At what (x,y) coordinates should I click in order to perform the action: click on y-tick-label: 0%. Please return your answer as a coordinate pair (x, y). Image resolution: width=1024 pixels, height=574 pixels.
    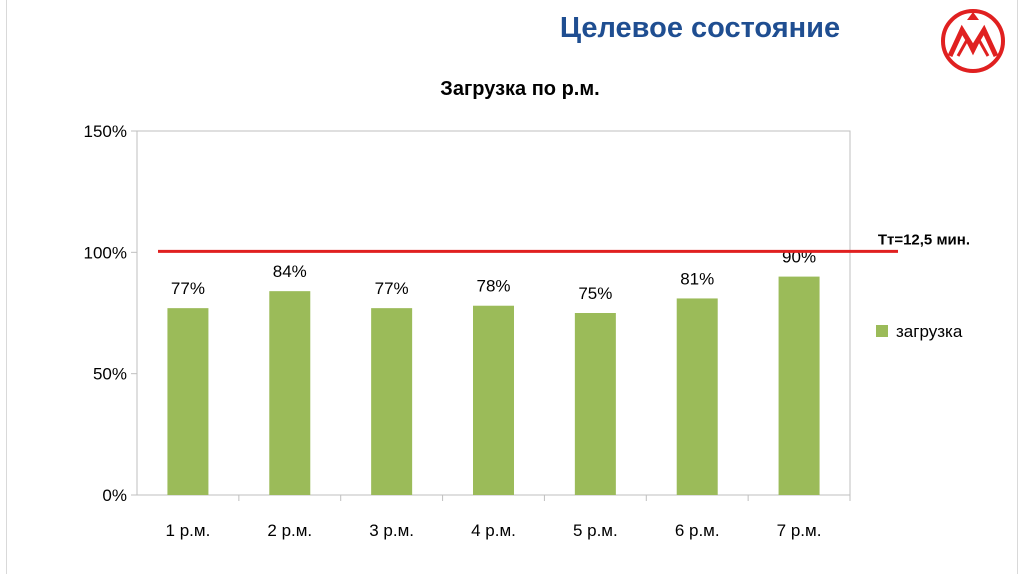
    Looking at the image, I should click on (114, 495).